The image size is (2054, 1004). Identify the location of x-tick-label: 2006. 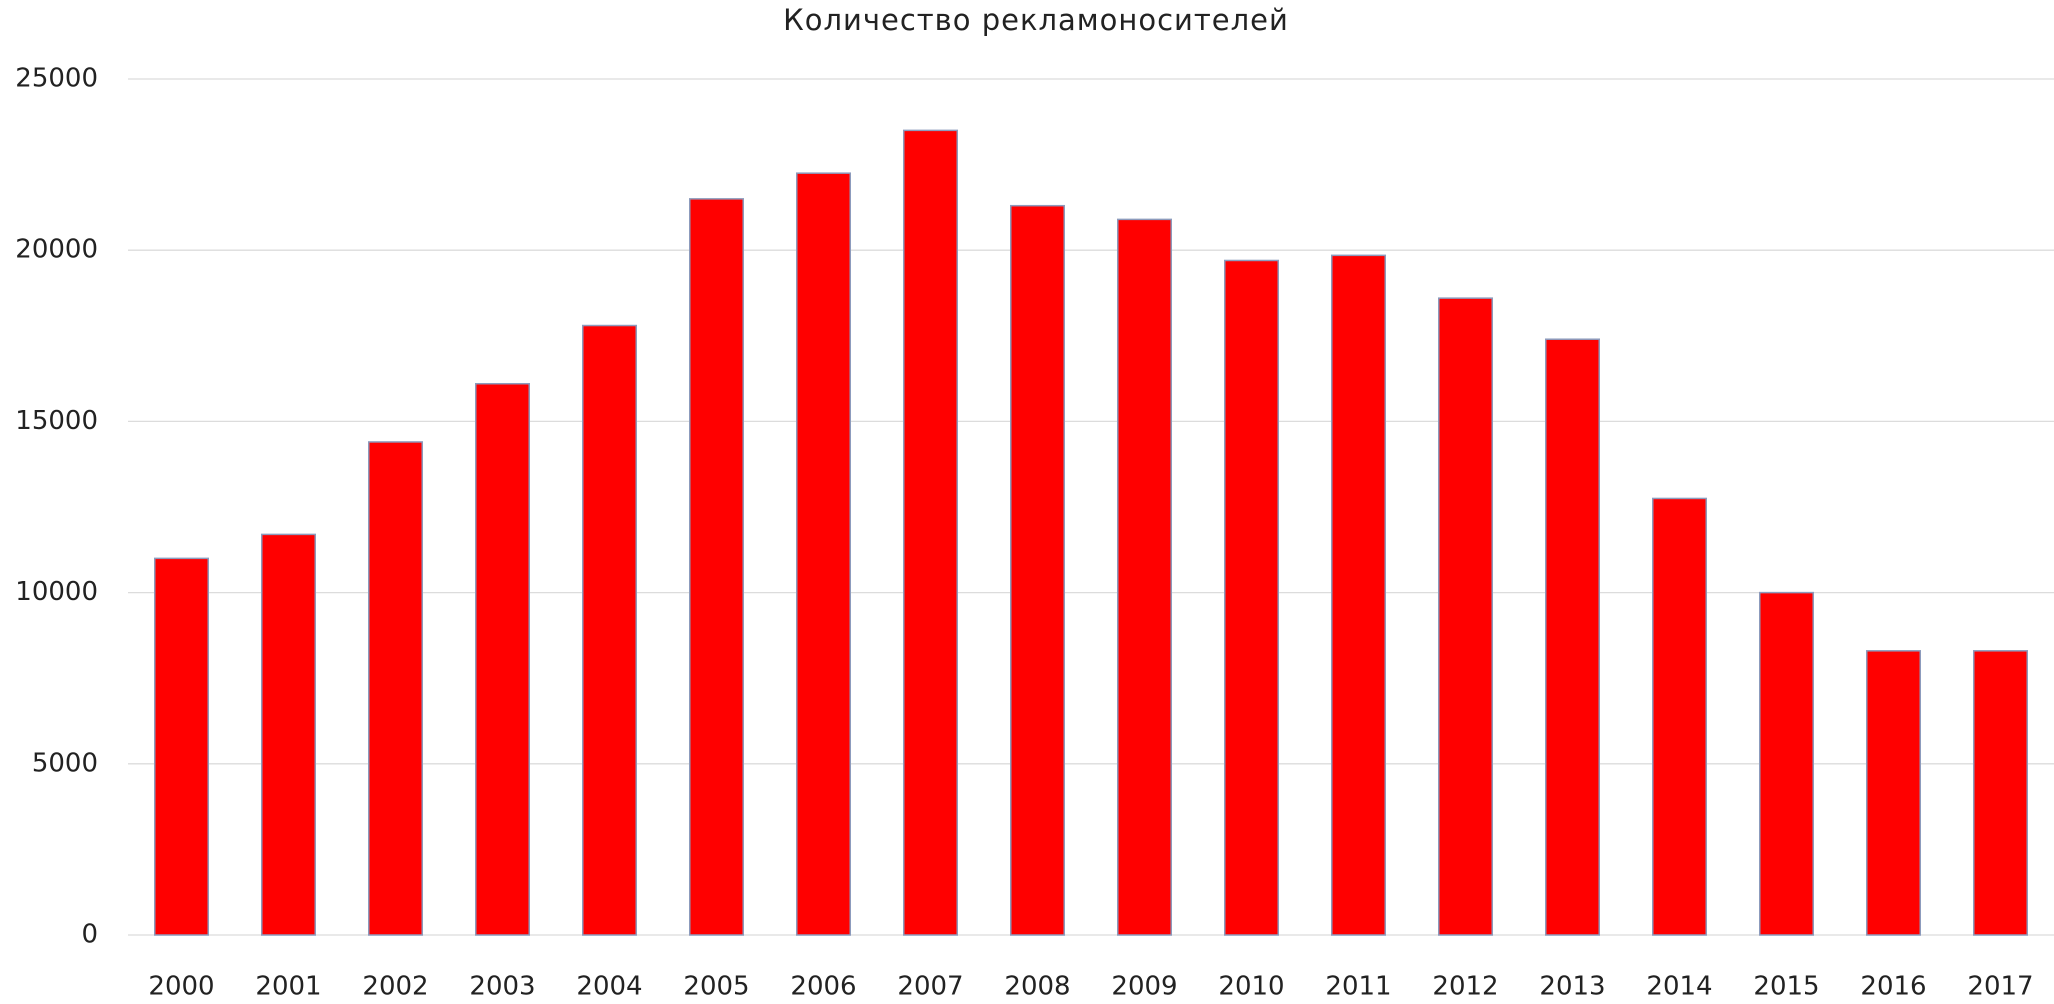
(823, 987).